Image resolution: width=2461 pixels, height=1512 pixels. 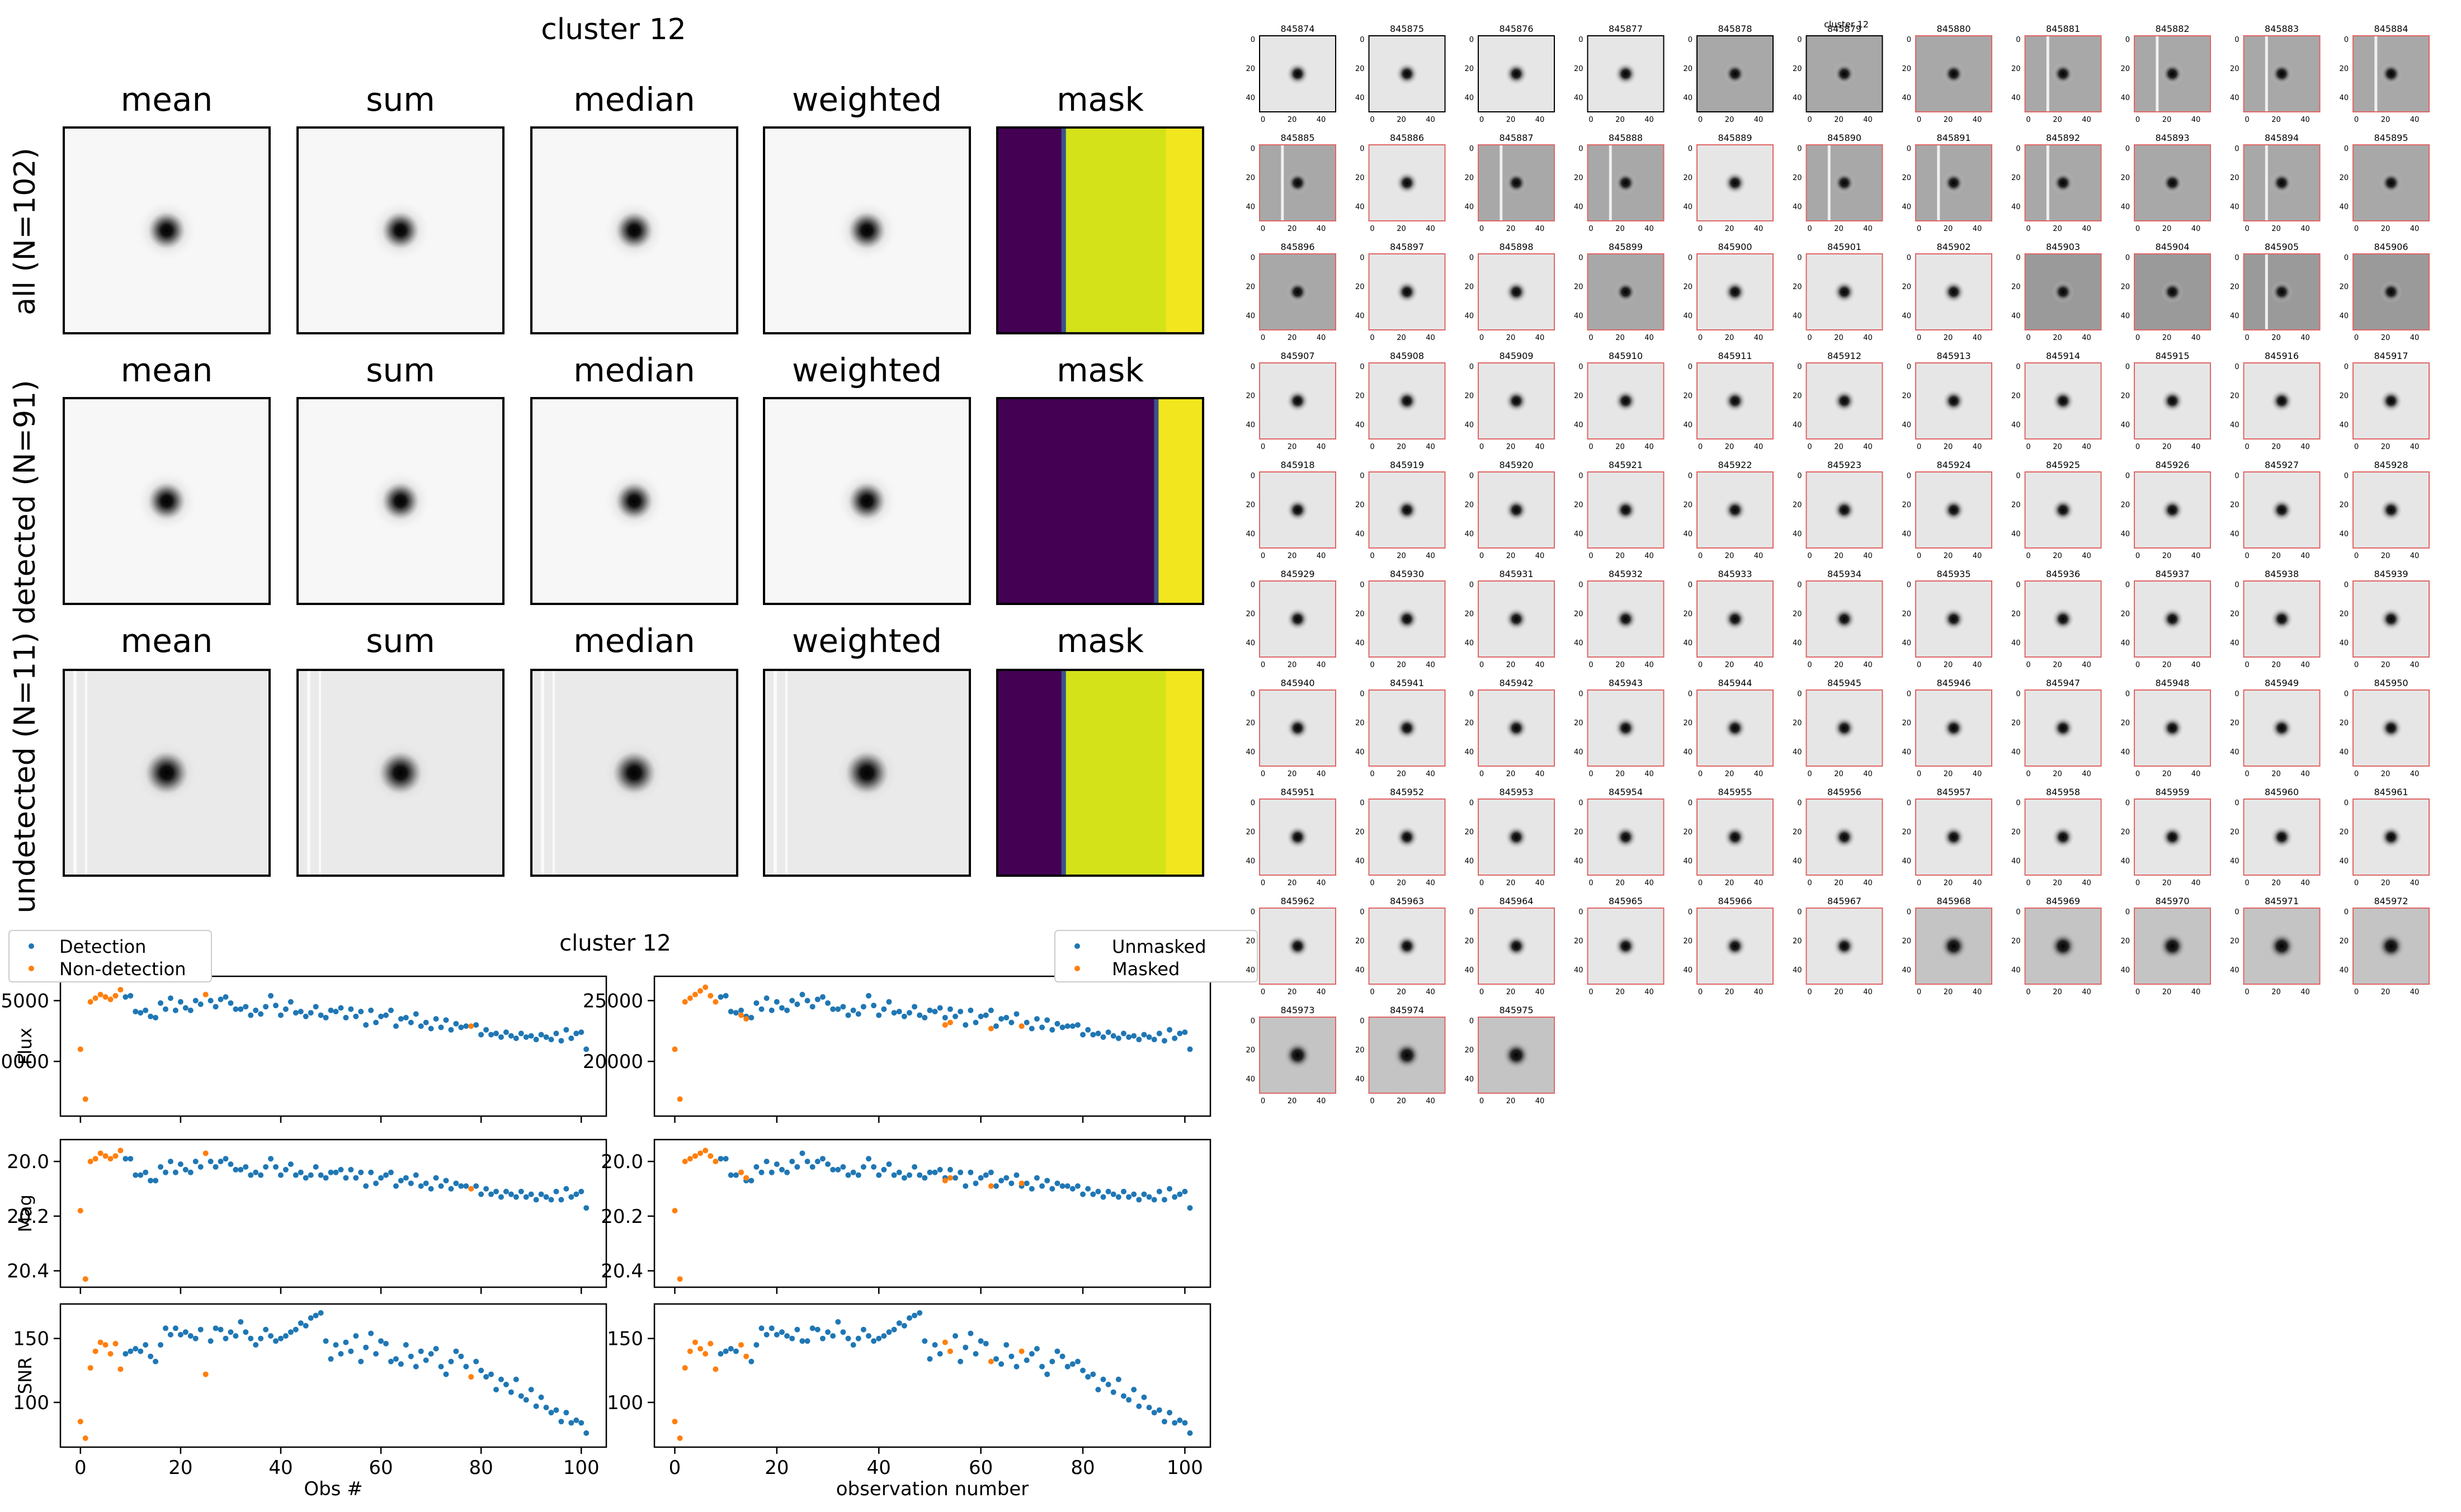 What do you see at coordinates (1516, 28) in the screenshot?
I see `thumb-id: 845876` at bounding box center [1516, 28].